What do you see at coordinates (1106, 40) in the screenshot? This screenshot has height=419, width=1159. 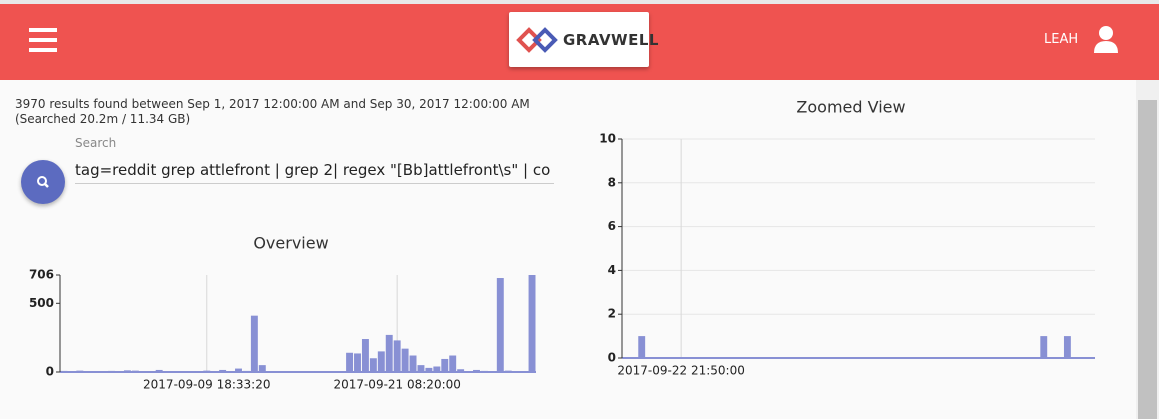 I see `user-icon` at bounding box center [1106, 40].